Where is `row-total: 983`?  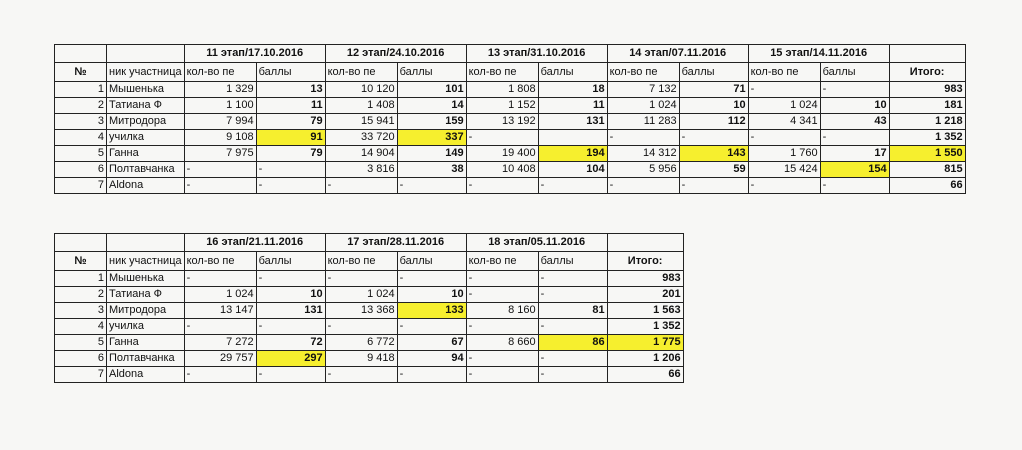 row-total: 983 is located at coordinates (927, 89).